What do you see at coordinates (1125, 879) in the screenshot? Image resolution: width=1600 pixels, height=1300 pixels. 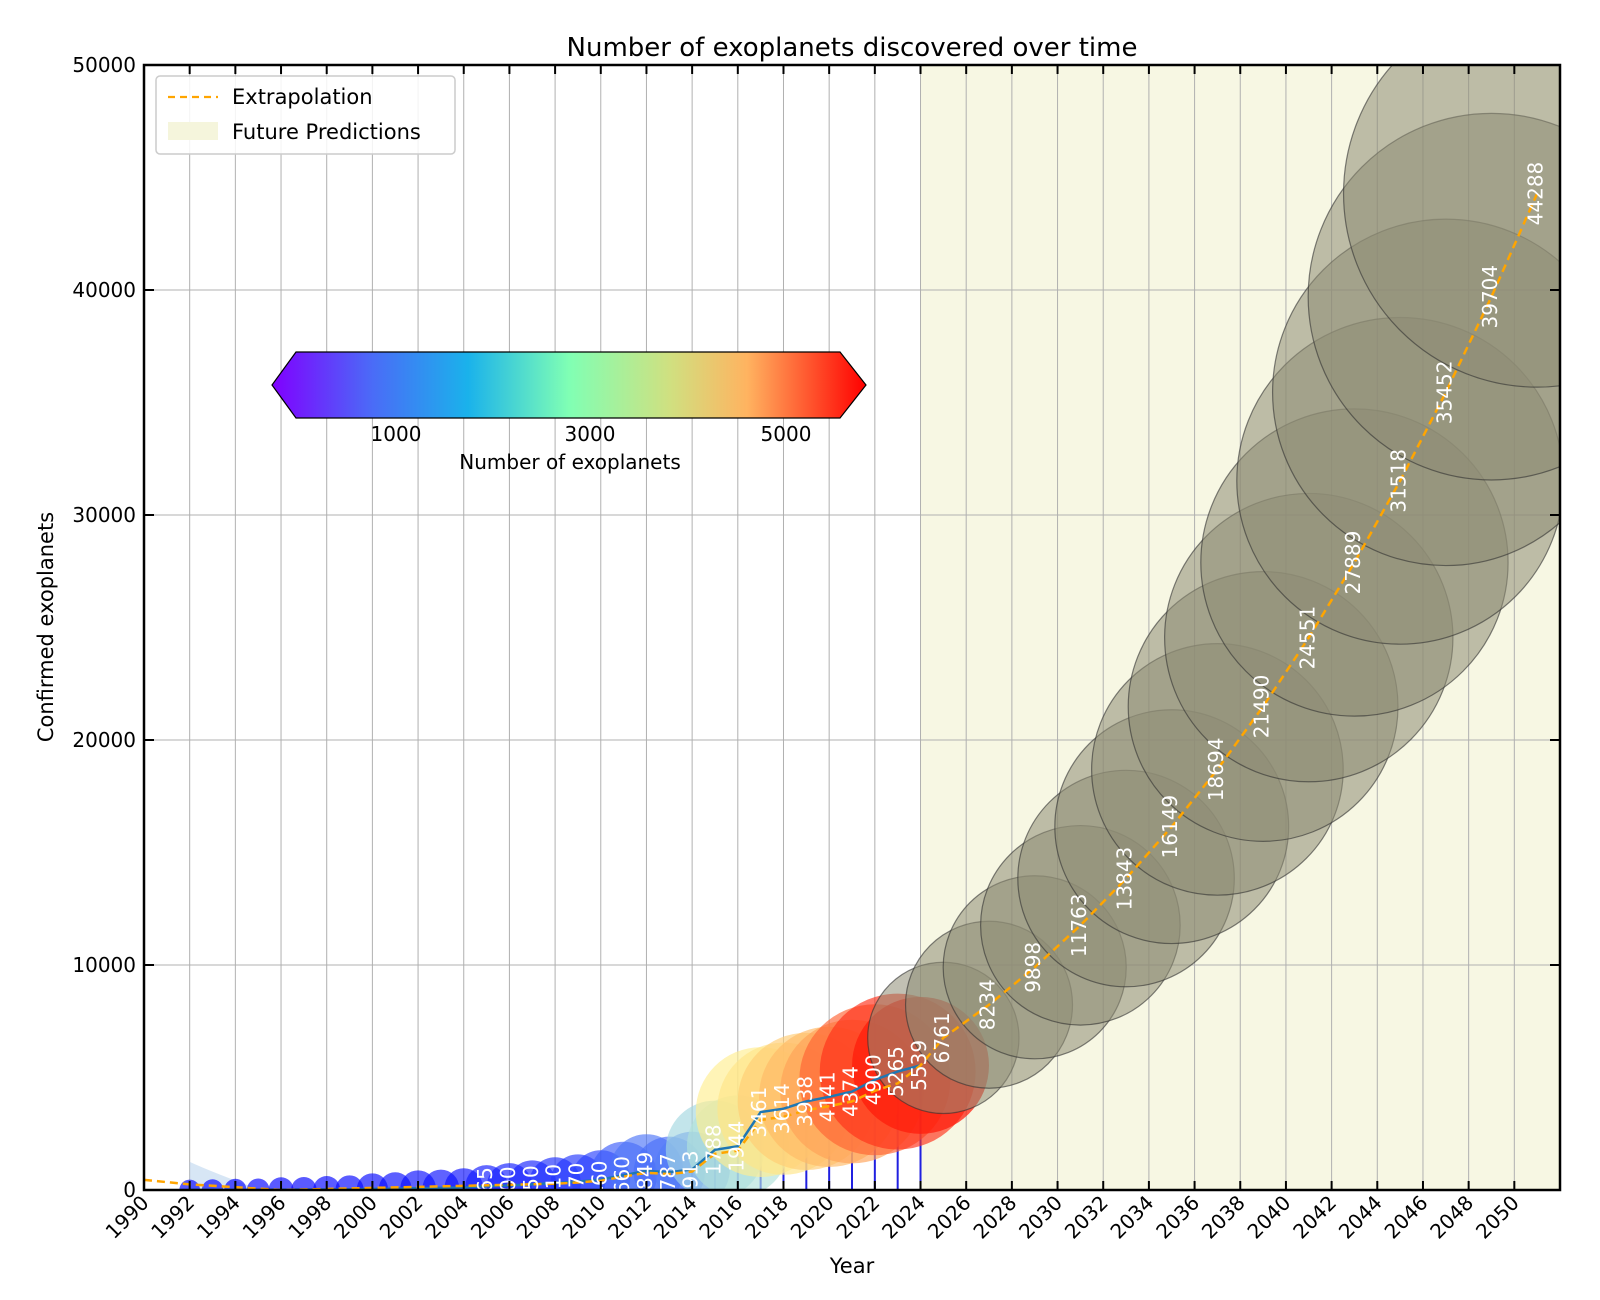 I see `bubble-value-label: 13843` at bounding box center [1125, 879].